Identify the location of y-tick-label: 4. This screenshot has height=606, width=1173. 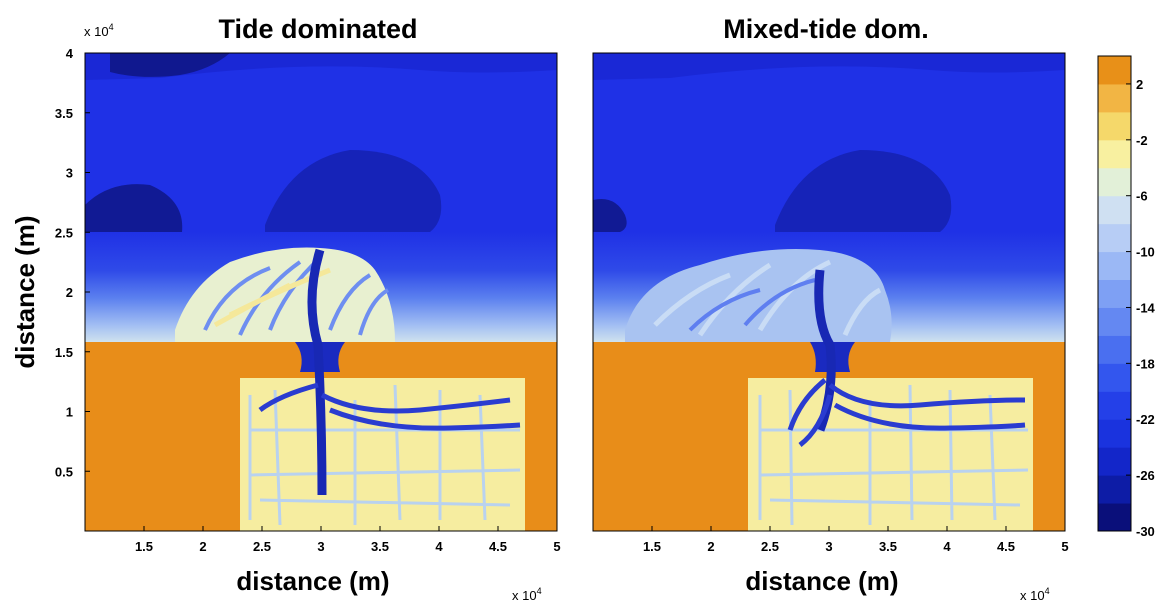
(70, 53).